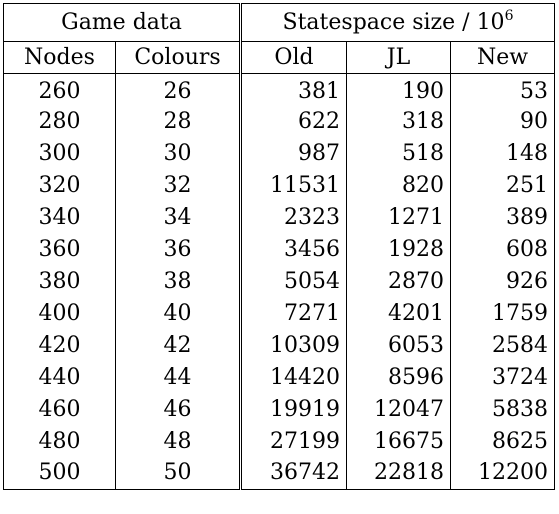  What do you see at coordinates (178, 121) in the screenshot?
I see `cell-colours: 28` at bounding box center [178, 121].